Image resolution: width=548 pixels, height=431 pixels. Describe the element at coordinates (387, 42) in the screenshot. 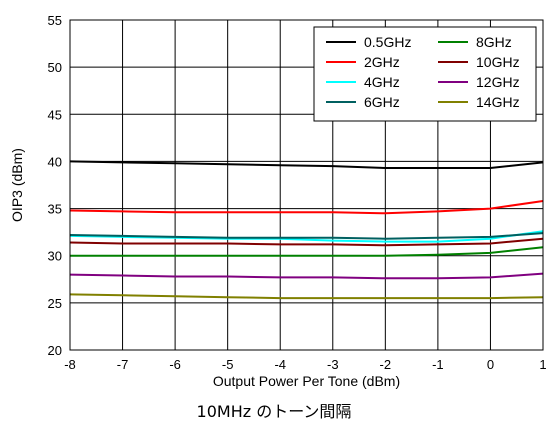

I see `legend-label: 0.5GHz` at that location.